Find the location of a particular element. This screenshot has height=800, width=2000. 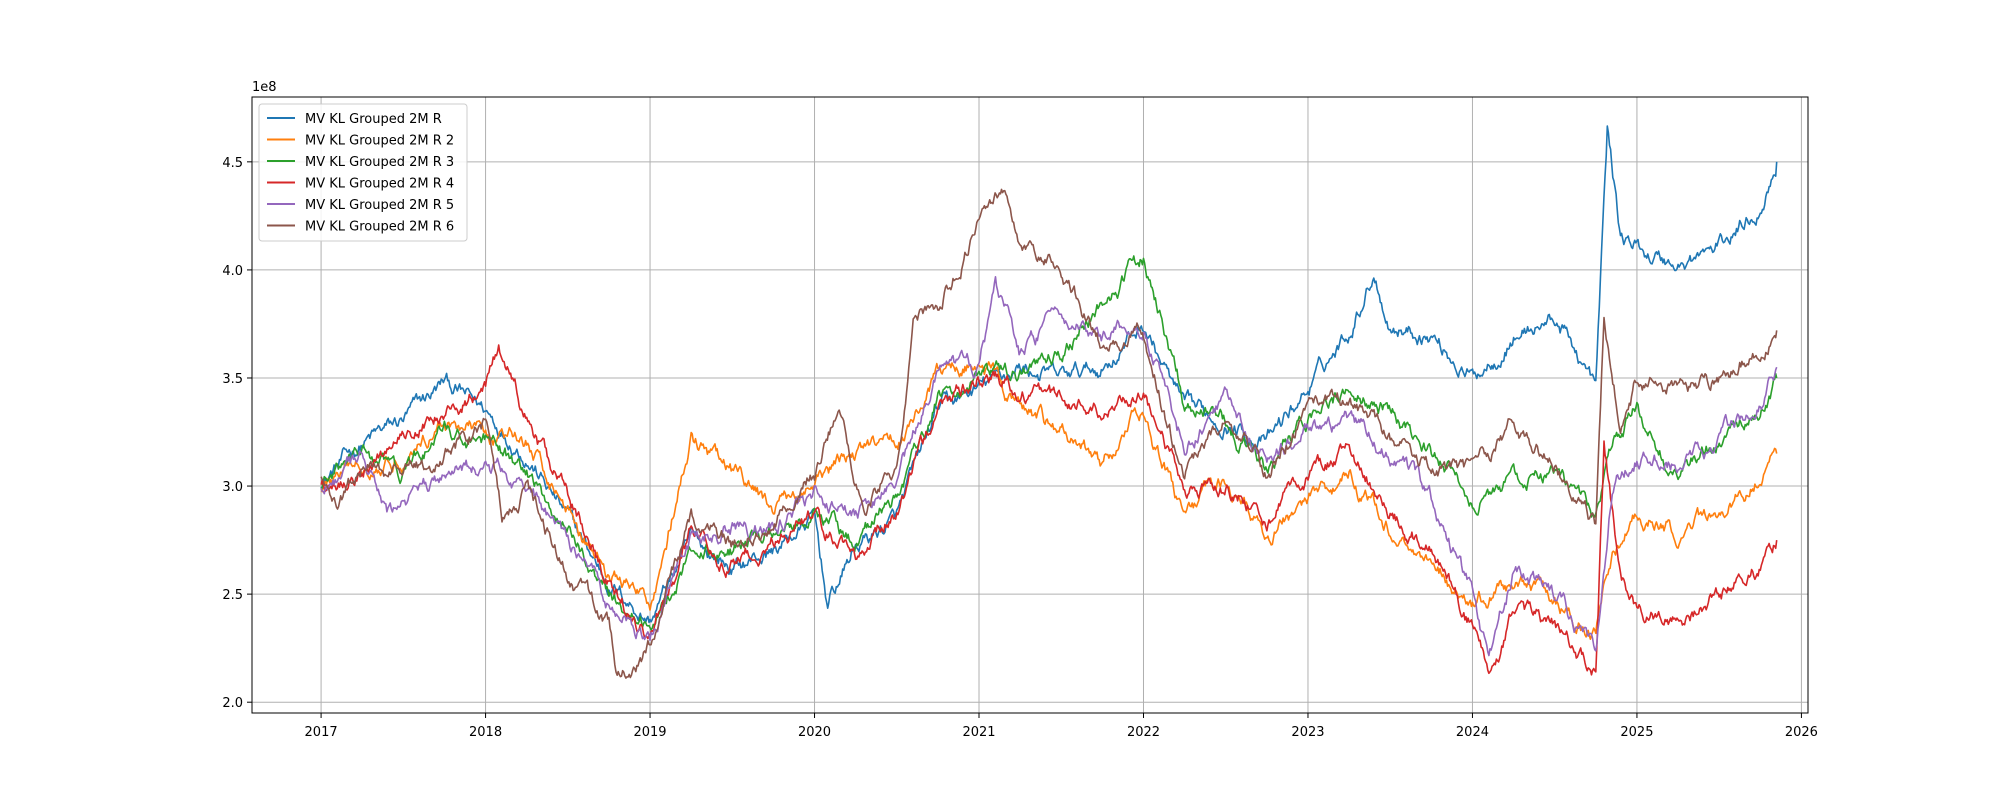

legend-label: MV KL Grouped 2M R 3 is located at coordinates (379, 162).